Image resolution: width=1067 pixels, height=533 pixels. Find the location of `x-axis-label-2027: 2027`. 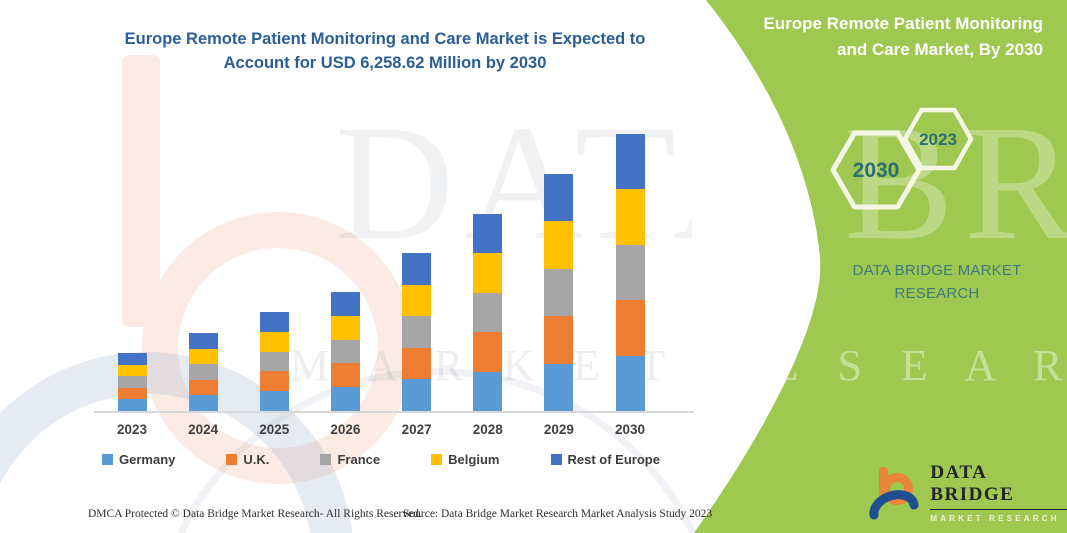

x-axis-label-2027: 2027 is located at coordinates (416, 429).